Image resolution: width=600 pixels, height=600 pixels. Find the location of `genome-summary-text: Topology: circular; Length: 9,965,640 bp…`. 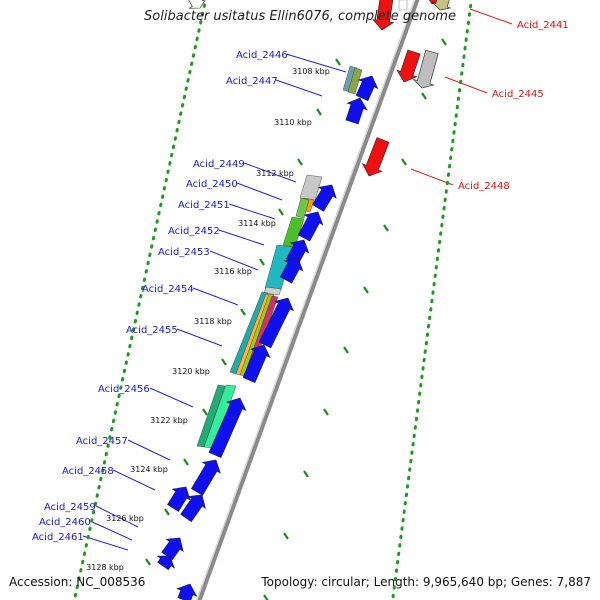

genome-summary-text: Topology: circular; Length: 9,965,640 bp… is located at coordinates (426, 582).